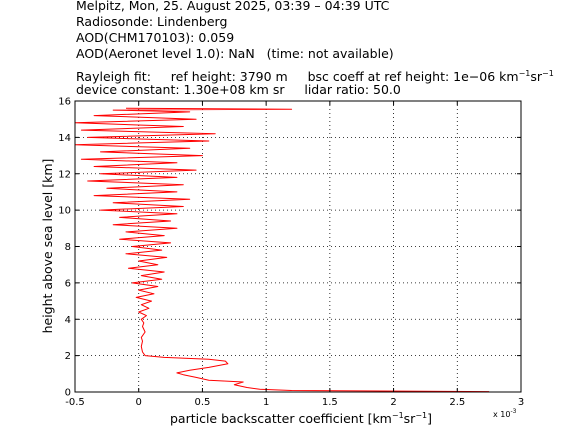  Describe the element at coordinates (47, 246) in the screenshot. I see `y-axis-label: height above sea level [km]` at that location.